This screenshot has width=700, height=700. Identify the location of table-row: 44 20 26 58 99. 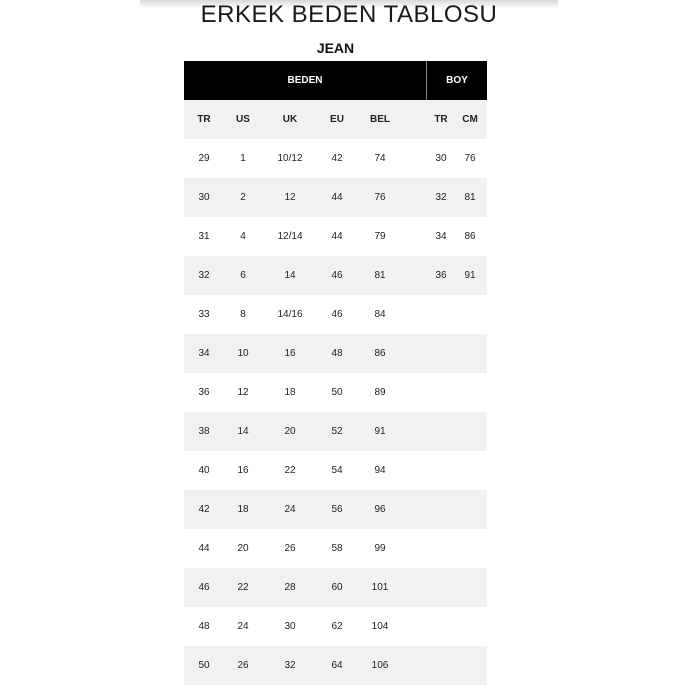
(335, 548).